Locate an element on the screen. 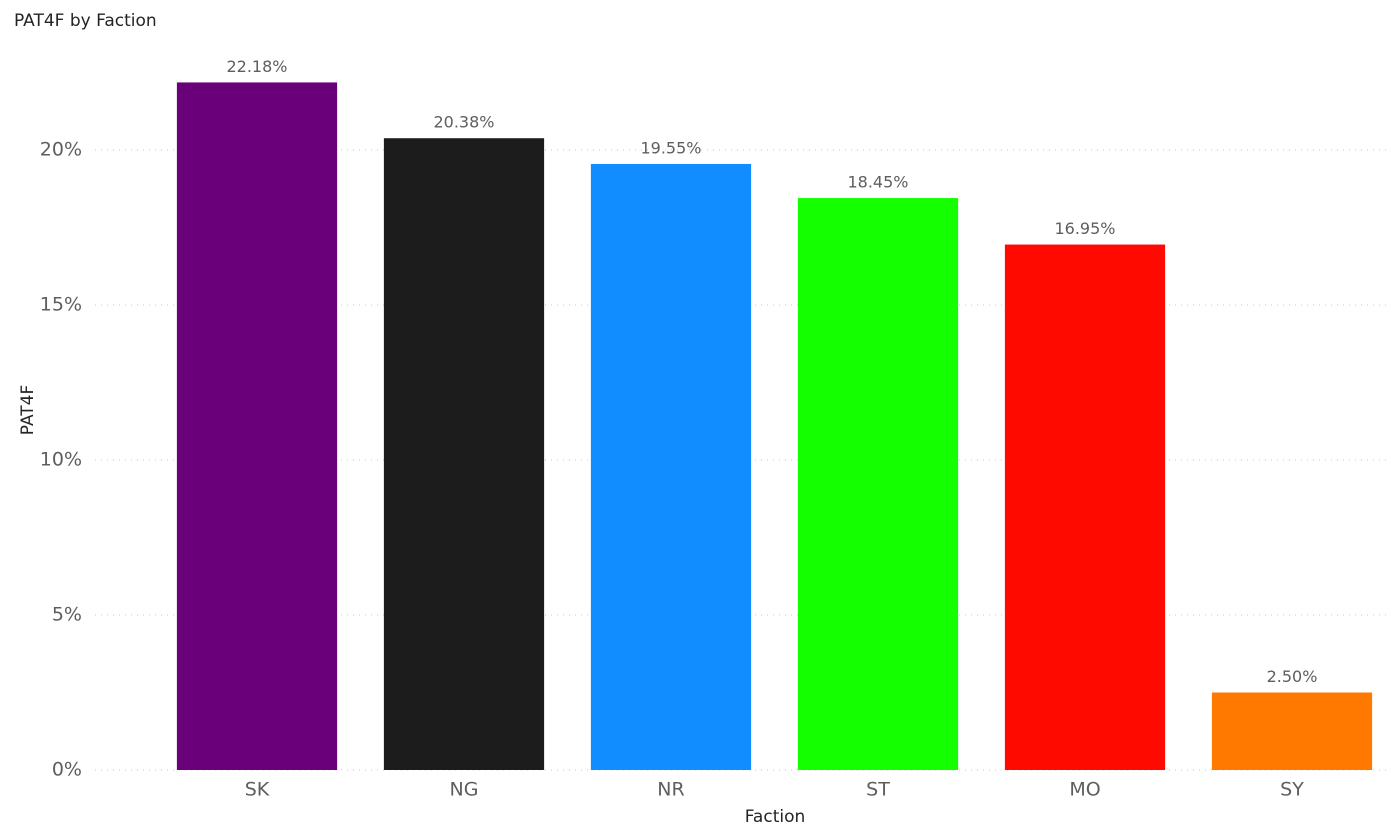 The image size is (1400, 840). x-tick-label: ST is located at coordinates (878, 790).